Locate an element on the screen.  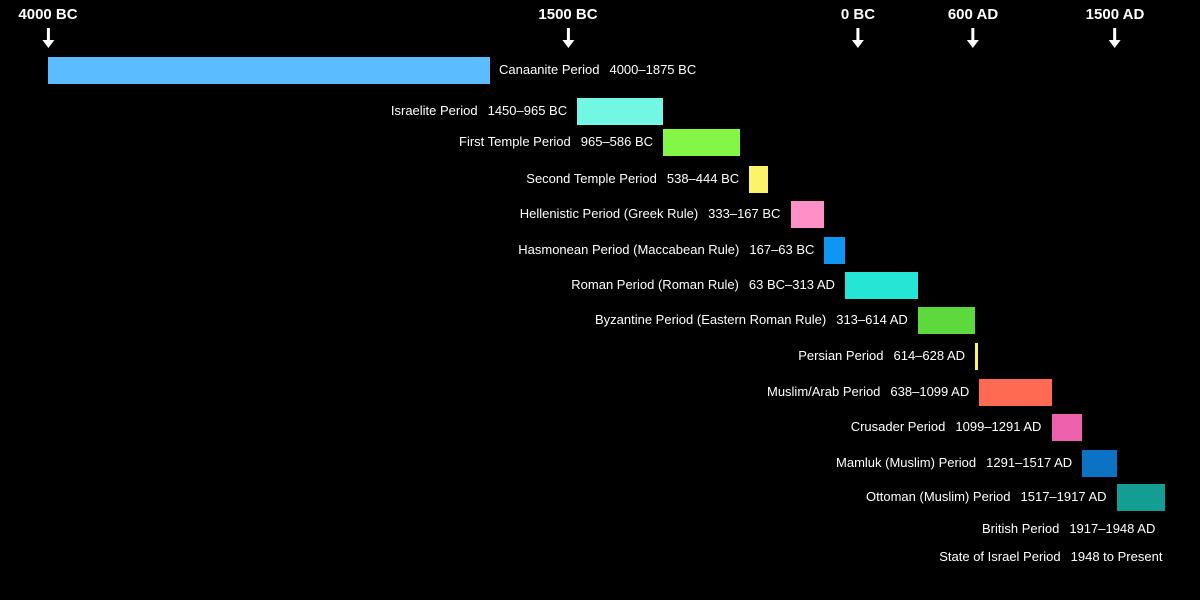
period-dates: 1099–1291 AD is located at coordinates (998, 426).